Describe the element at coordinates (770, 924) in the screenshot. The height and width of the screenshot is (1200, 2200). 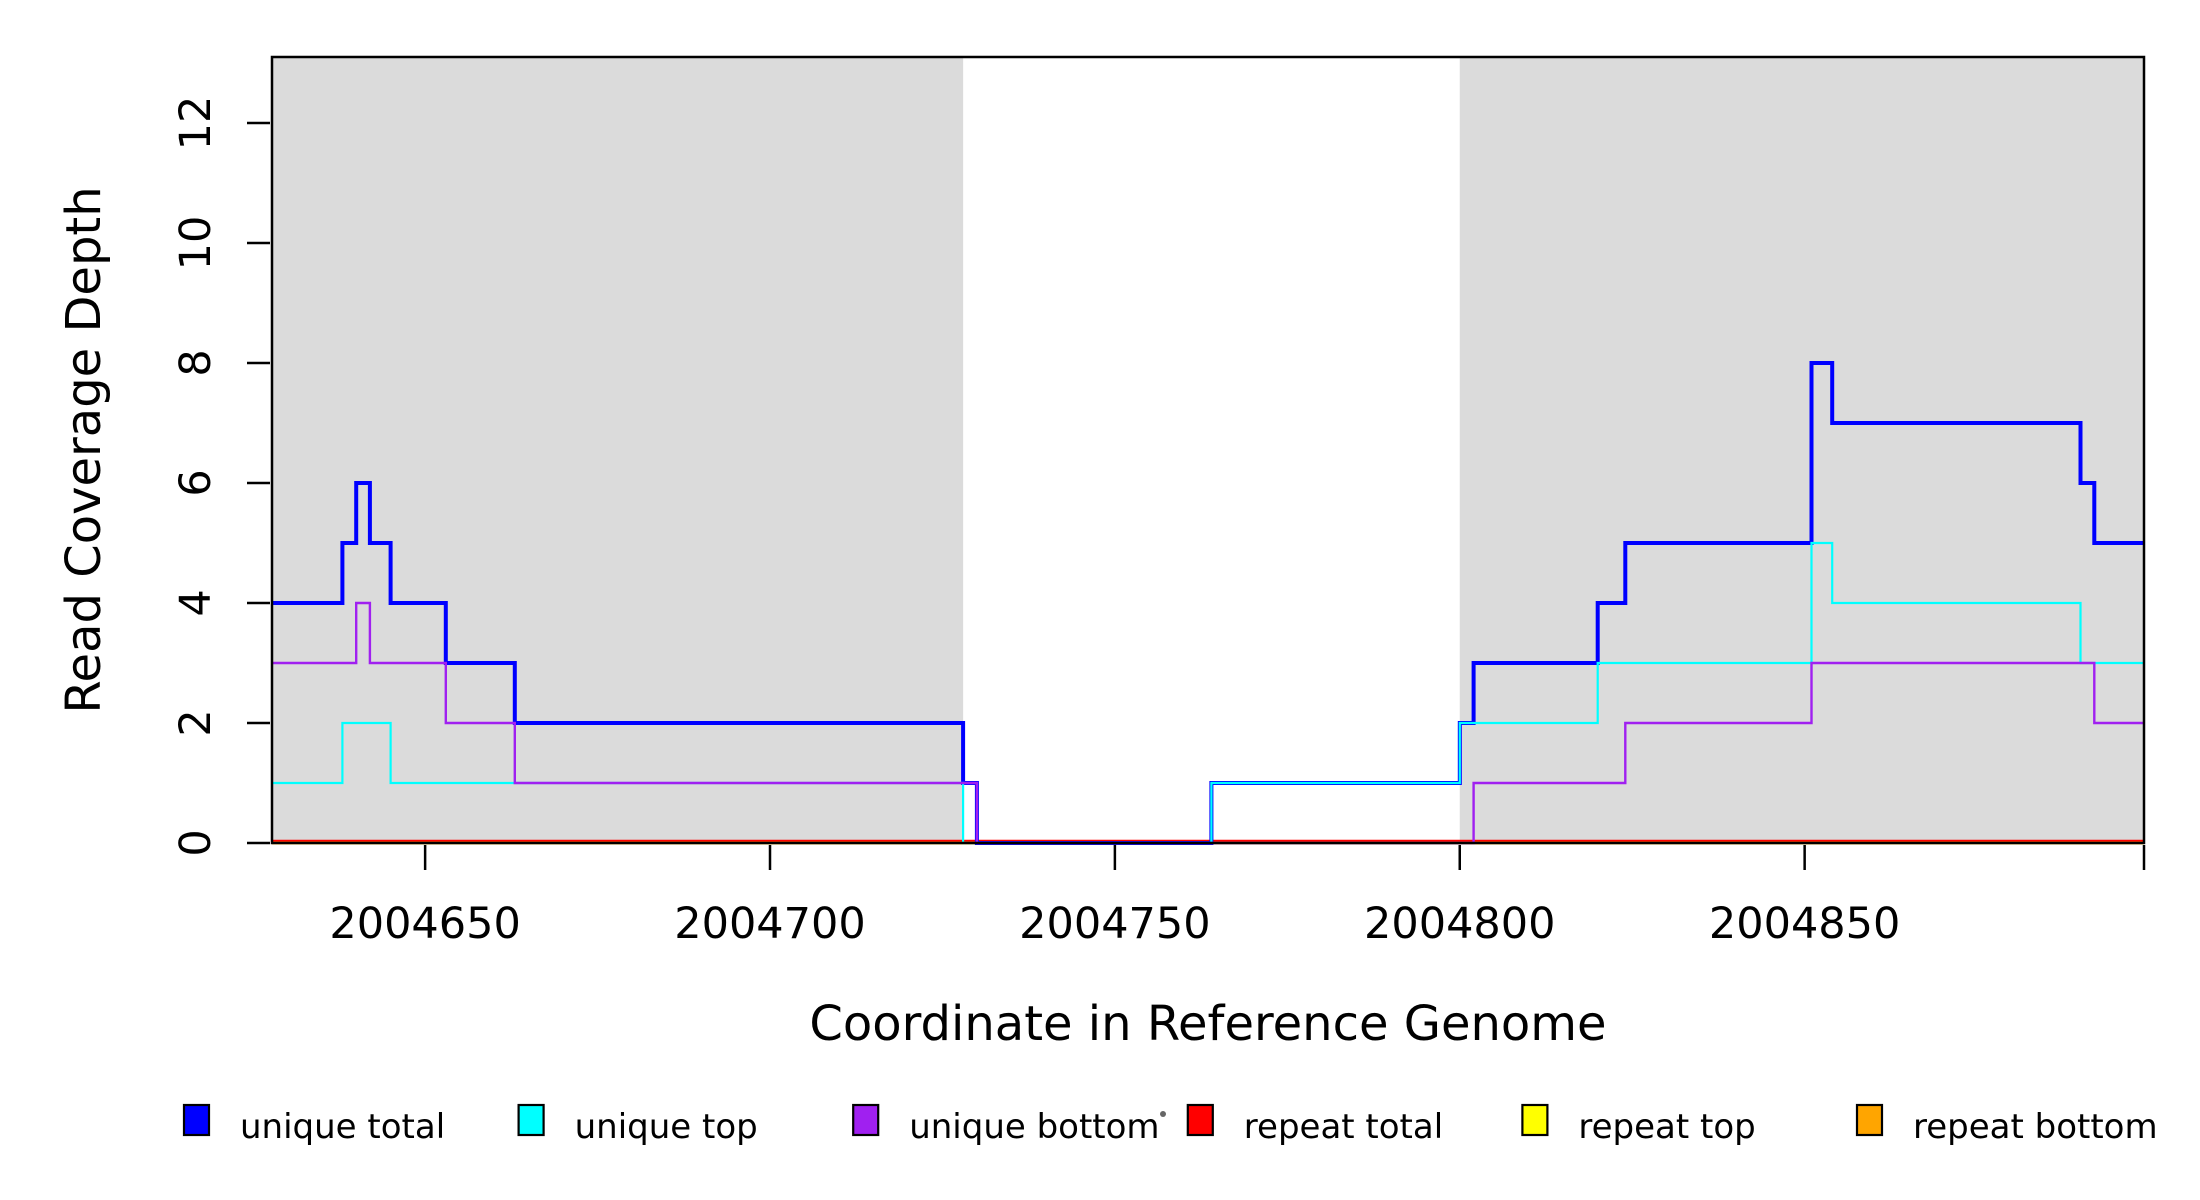
I see `x-tick-label: 2004700` at that location.